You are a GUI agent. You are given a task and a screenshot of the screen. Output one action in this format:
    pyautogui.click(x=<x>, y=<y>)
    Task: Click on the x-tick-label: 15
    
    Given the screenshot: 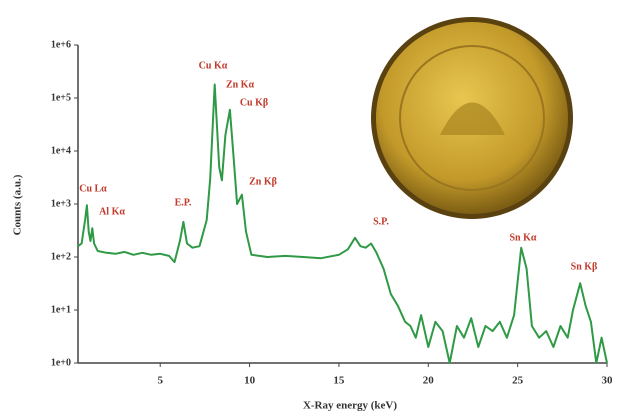 What is the action you would take?
    pyautogui.click(x=339, y=381)
    